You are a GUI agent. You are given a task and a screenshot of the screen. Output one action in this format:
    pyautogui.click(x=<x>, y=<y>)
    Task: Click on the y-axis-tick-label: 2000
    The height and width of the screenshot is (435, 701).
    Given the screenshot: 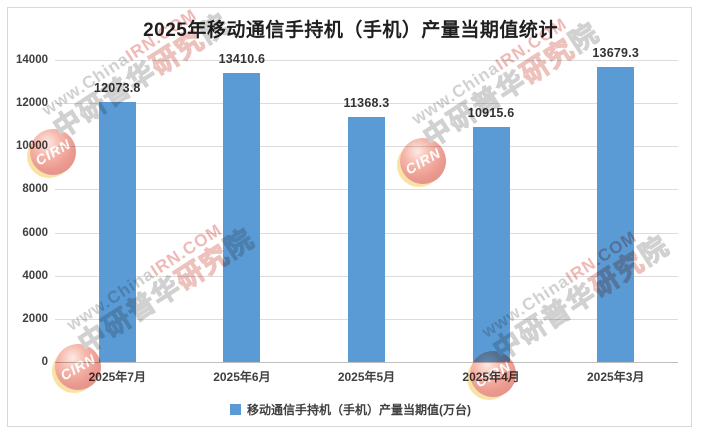 What is the action you would take?
    pyautogui.click(x=35, y=318)
    